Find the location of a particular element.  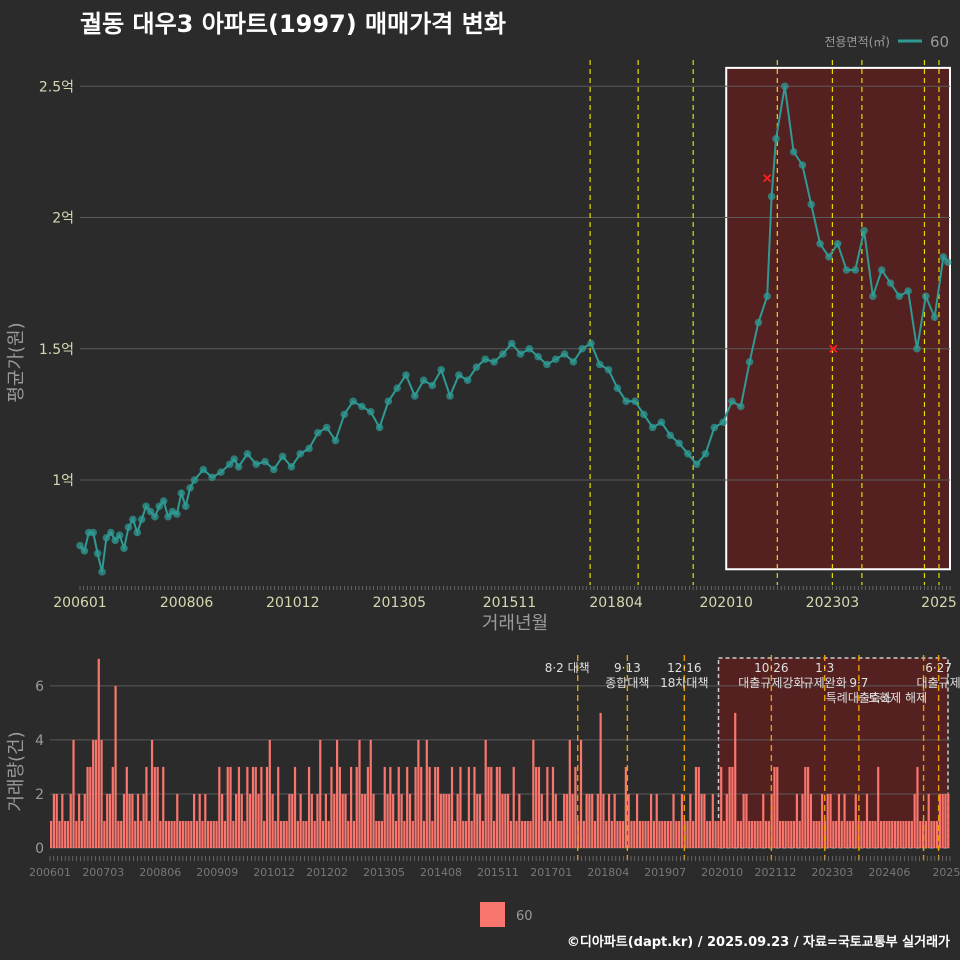

top-xtick-label: 201511 is located at coordinates (509, 603).